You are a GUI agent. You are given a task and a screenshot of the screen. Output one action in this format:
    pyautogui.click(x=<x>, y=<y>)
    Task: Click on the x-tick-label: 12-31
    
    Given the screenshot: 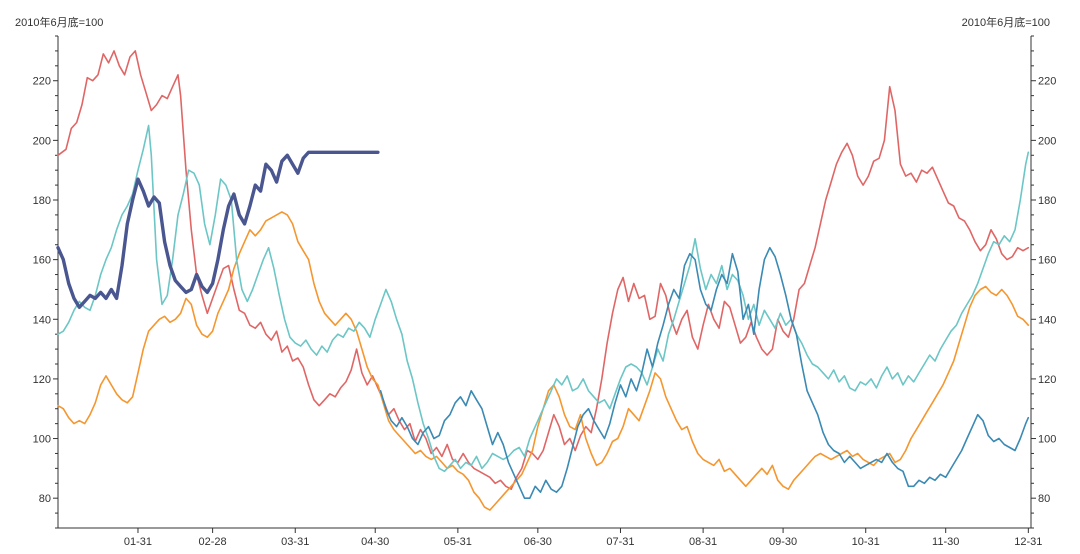 What is the action you would take?
    pyautogui.click(x=1028, y=542)
    